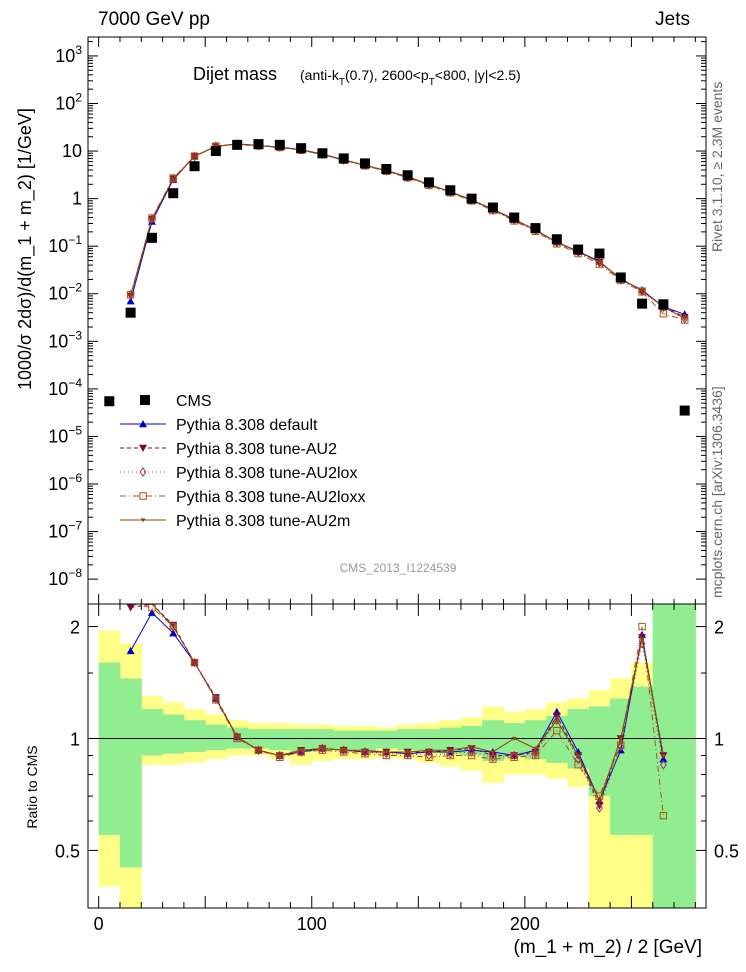  Describe the element at coordinates (75, 383) in the screenshot. I see `main-ytick-label-exp: −4` at that location.